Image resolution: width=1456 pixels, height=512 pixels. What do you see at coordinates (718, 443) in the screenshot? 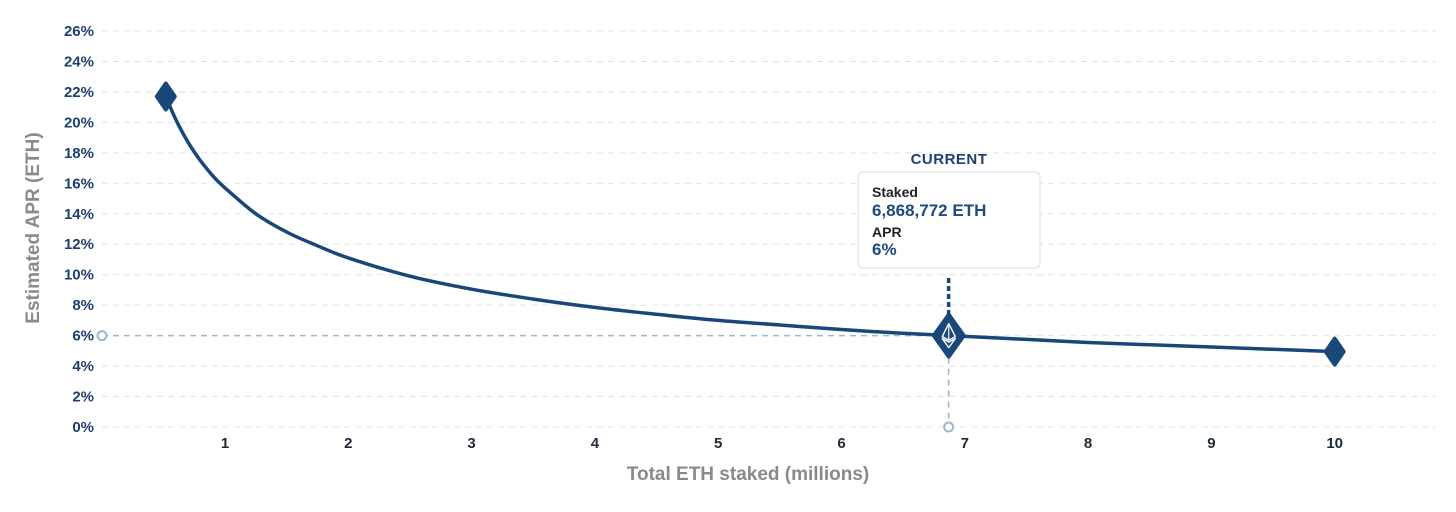
I see `x-tick-label: 5` at bounding box center [718, 443].